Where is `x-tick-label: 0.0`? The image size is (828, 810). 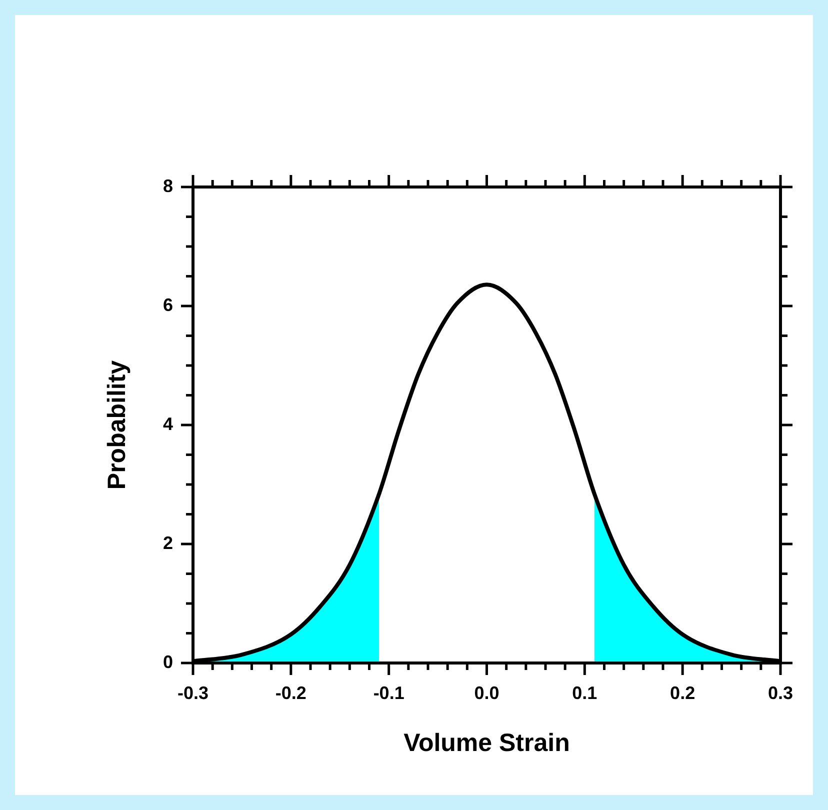 x-tick-label: 0.0 is located at coordinates (487, 692).